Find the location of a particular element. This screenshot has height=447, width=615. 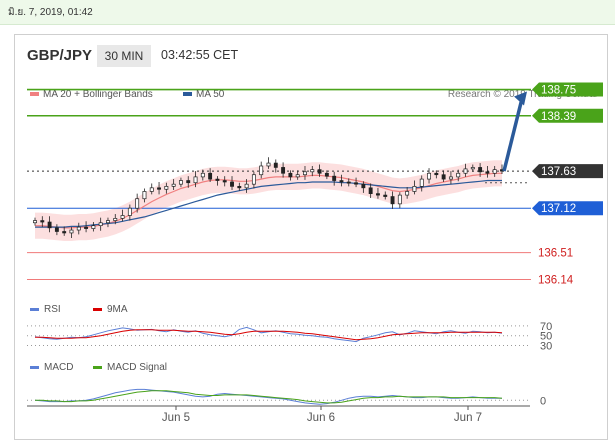

rsi-legend-swatch is located at coordinates (34, 309).